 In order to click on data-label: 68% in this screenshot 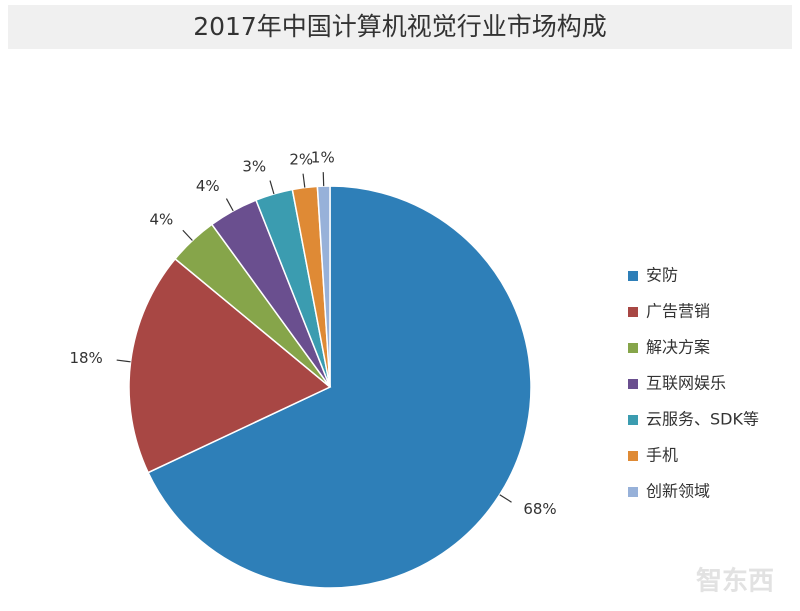, I will do `click(539, 509)`.